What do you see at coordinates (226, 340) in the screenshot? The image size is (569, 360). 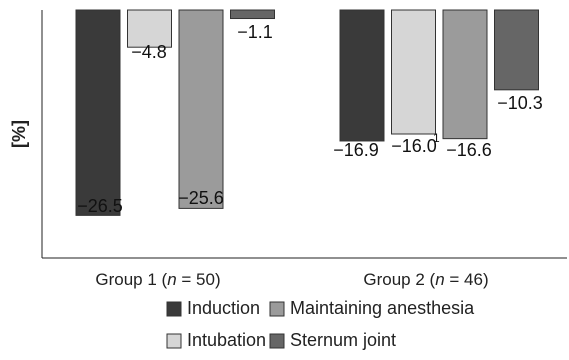 I see `legend-label-intubation: Intubation` at bounding box center [226, 340].